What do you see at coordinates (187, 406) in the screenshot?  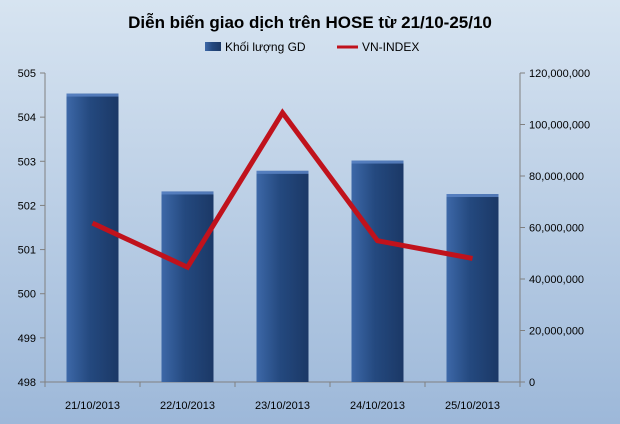 I see `x-tick-label: 22/10/2013` at bounding box center [187, 406].